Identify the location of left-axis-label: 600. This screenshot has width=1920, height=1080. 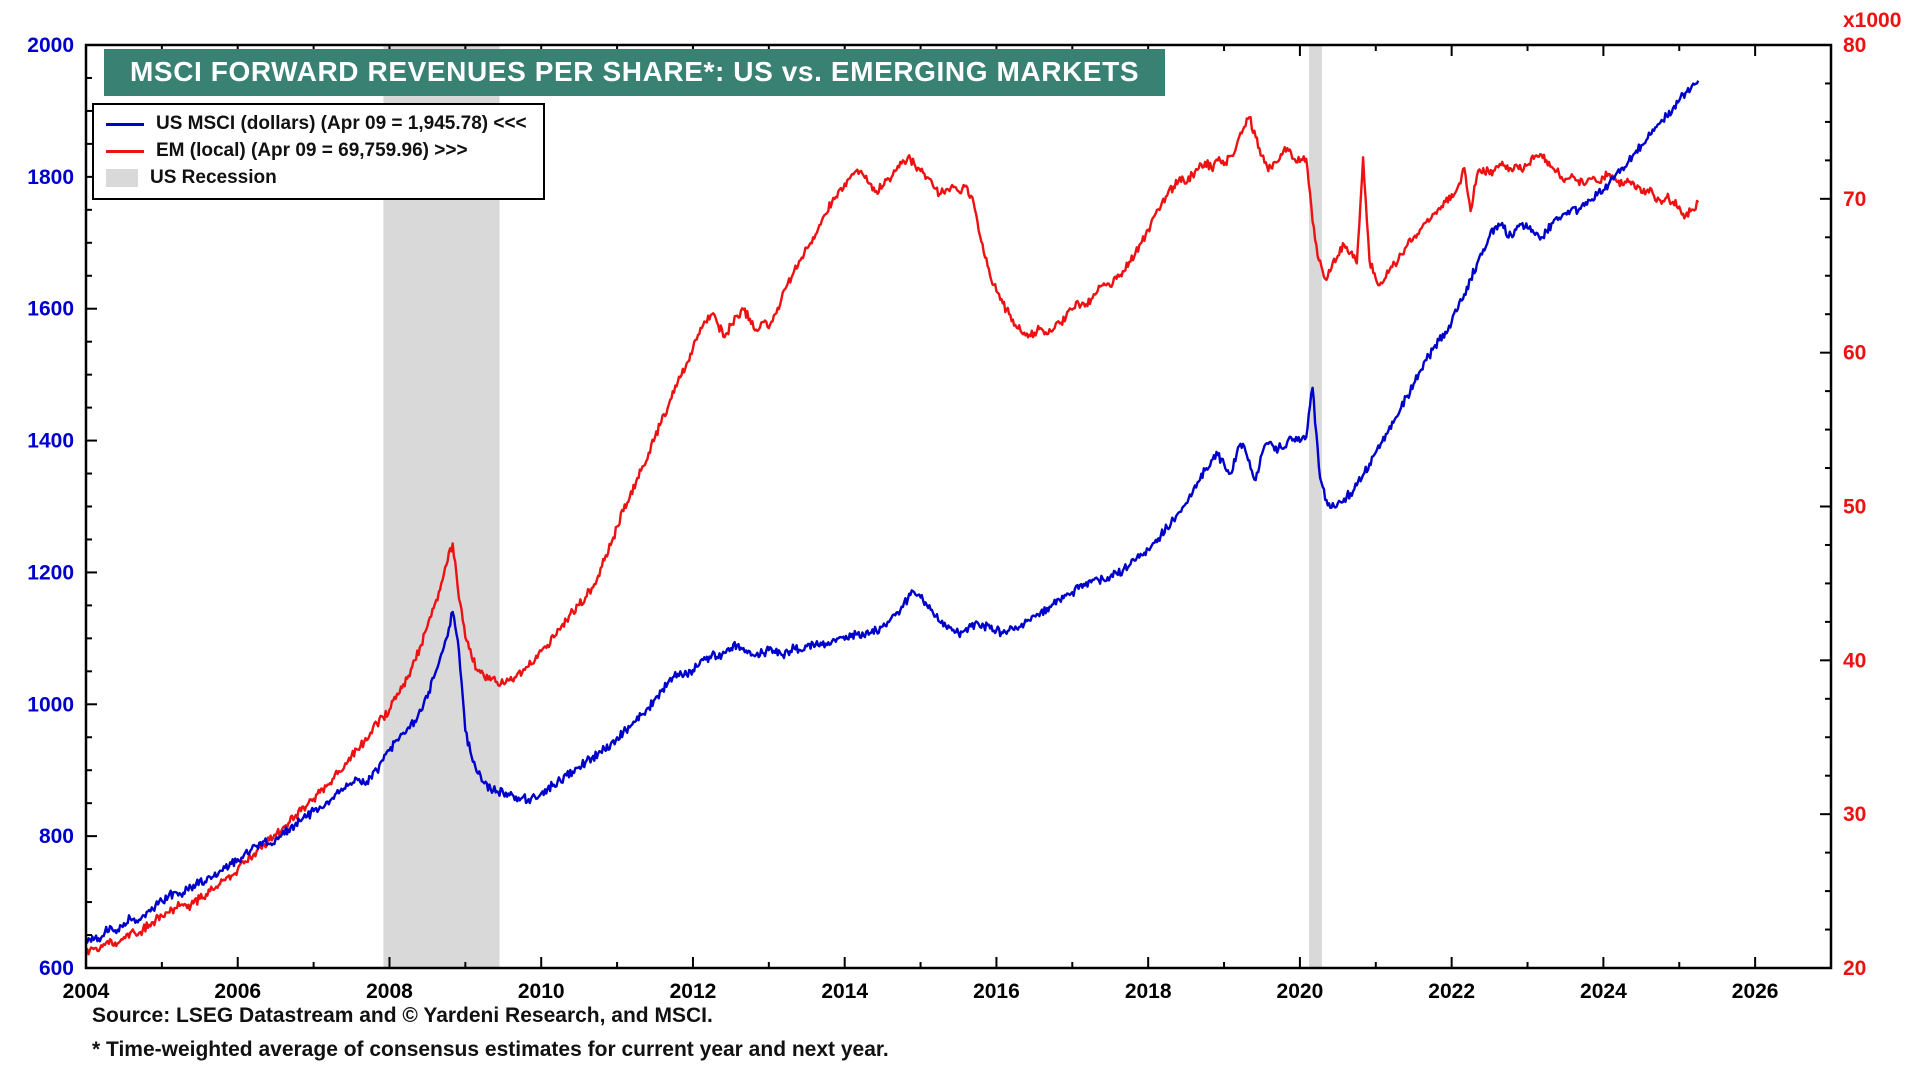
(56, 968).